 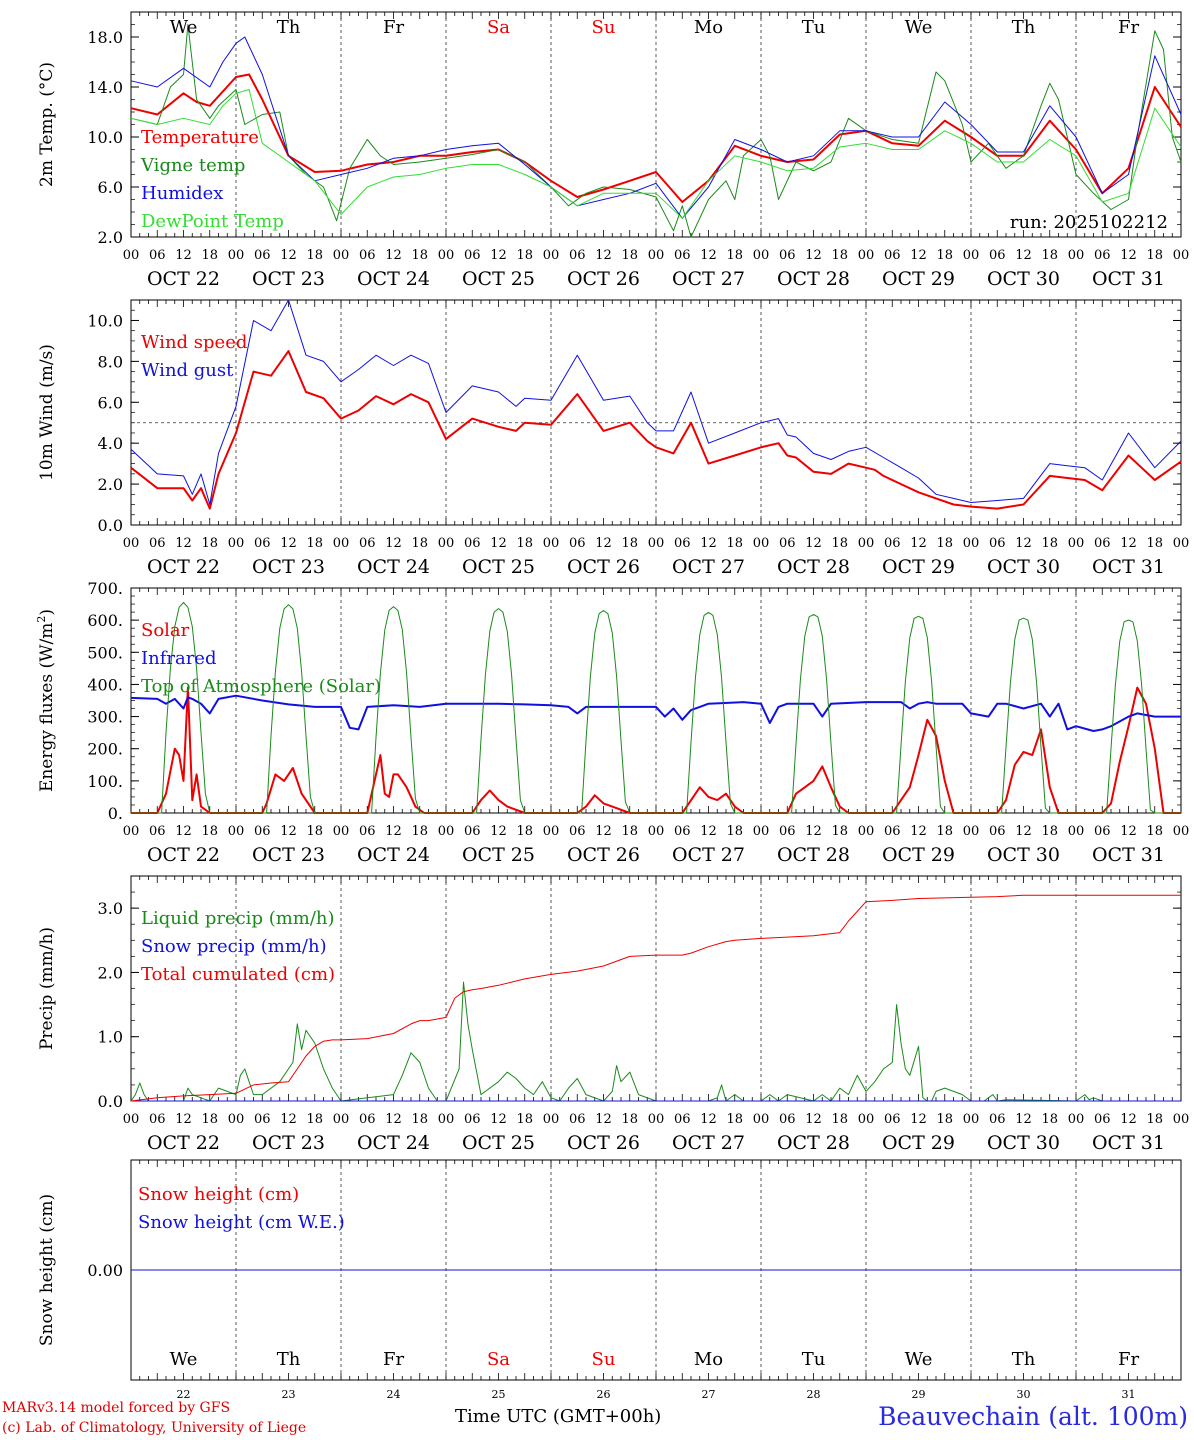 What do you see at coordinates (1128, 1359) in the screenshot?
I see `day-of-week-label: Fr` at bounding box center [1128, 1359].